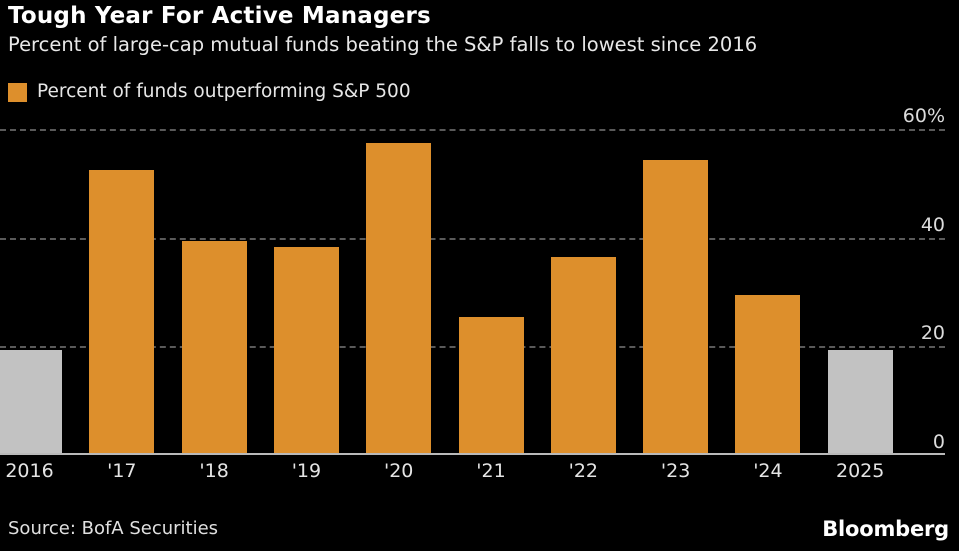 This screenshot has height=551, width=959. Describe the element at coordinates (17, 92) in the screenshot. I see `orange-square-icon` at that location.